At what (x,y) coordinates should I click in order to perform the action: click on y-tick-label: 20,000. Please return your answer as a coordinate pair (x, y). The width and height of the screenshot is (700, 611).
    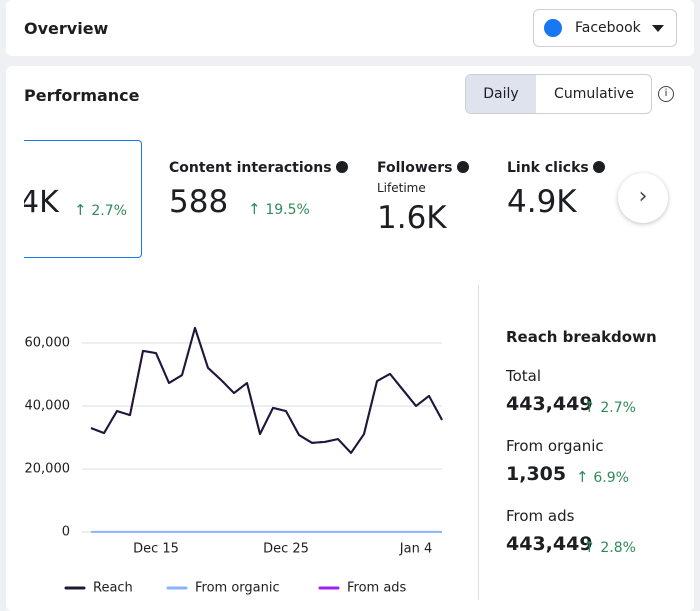
    Looking at the image, I should click on (48, 469).